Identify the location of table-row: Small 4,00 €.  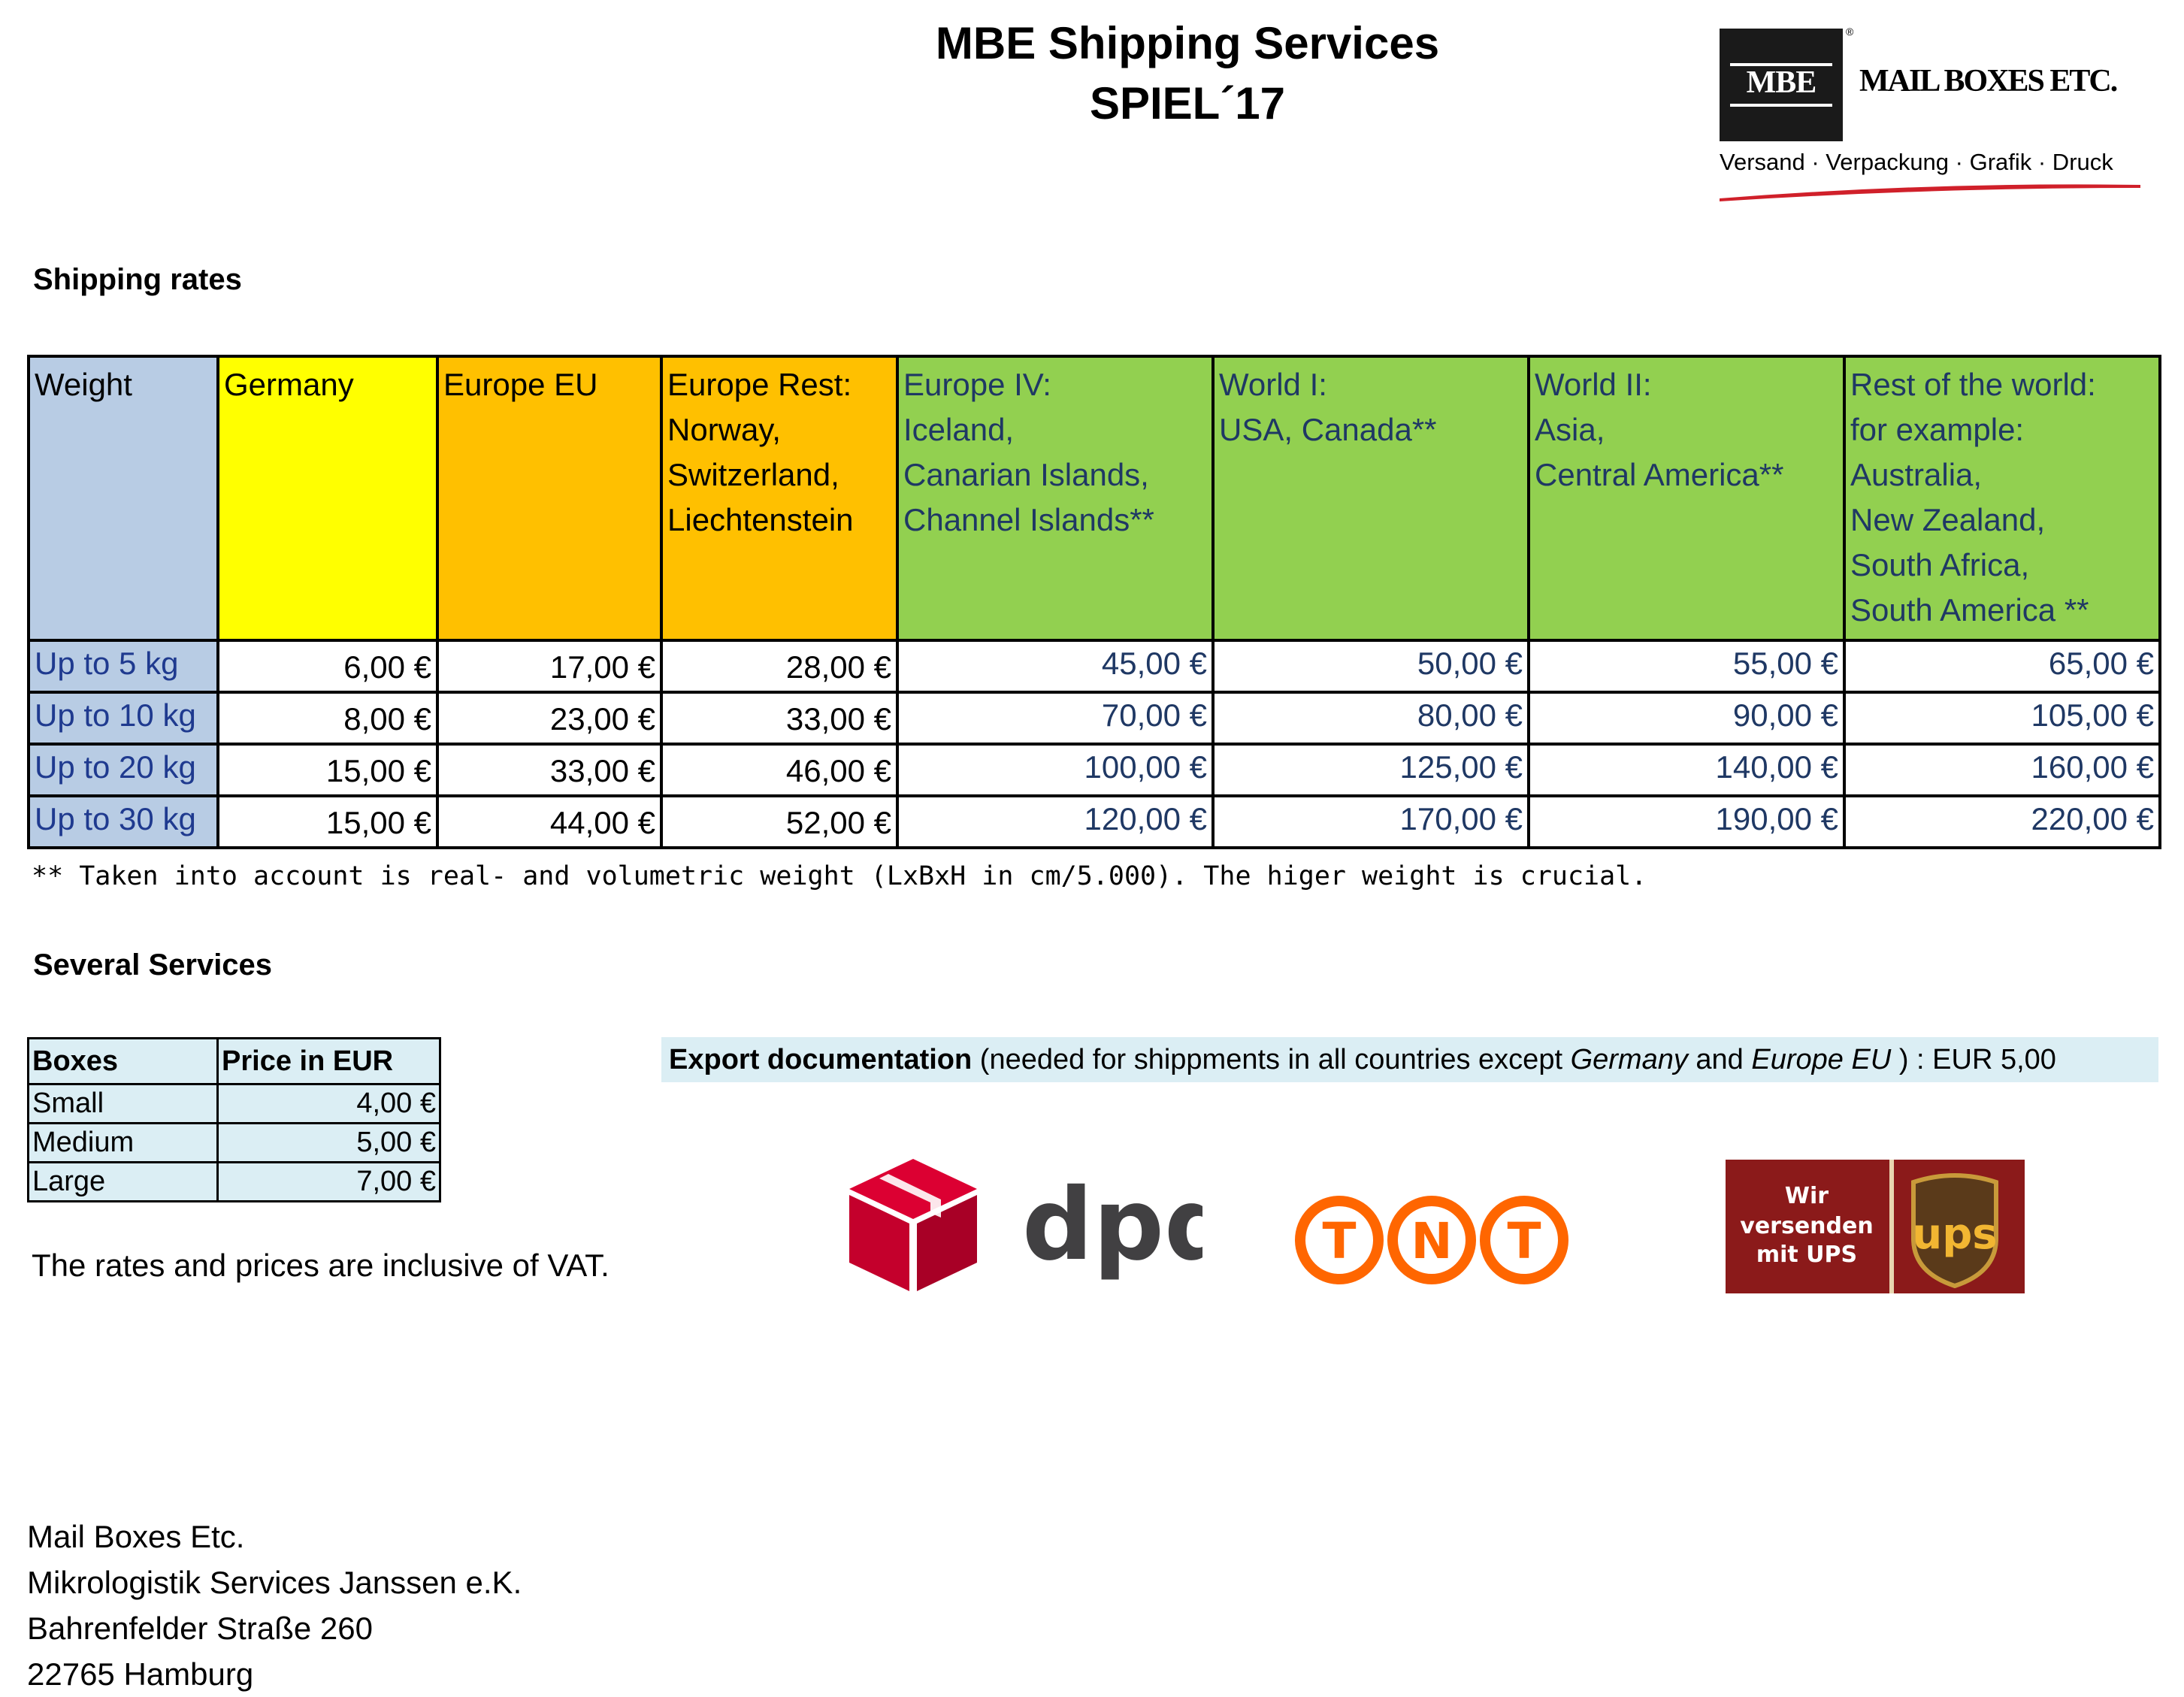
(234, 1103).